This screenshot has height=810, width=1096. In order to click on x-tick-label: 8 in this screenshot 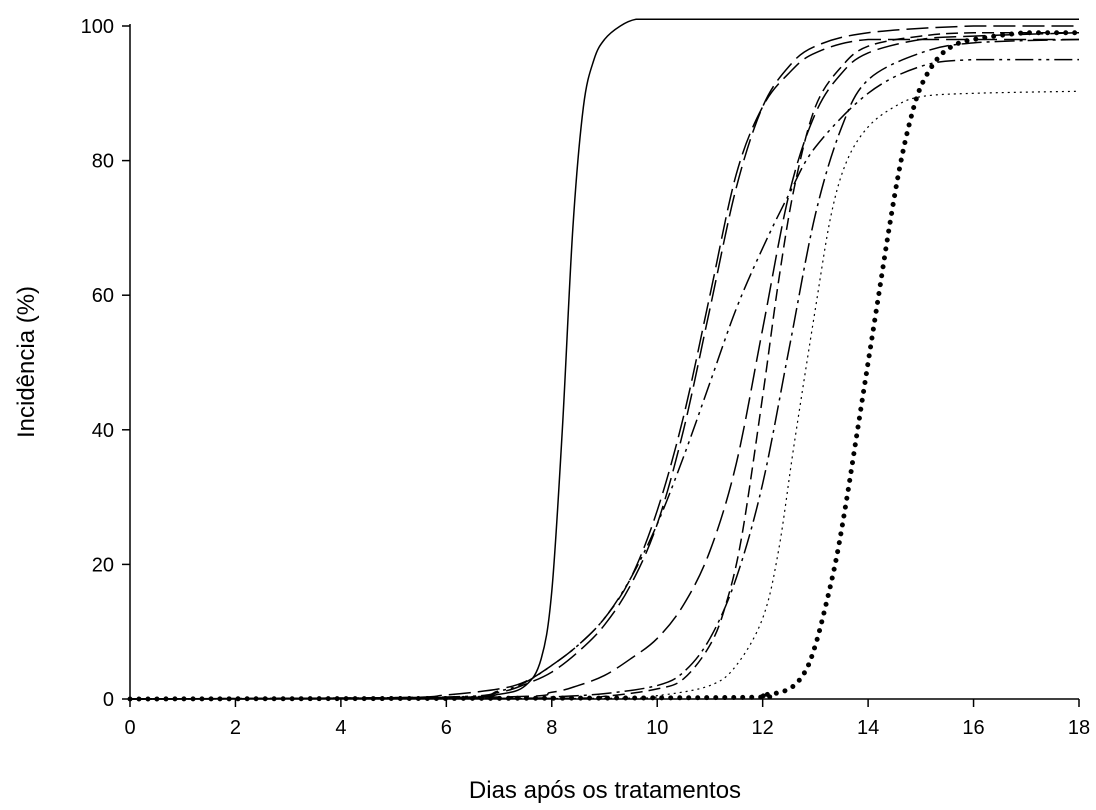, I will do `click(551, 728)`.